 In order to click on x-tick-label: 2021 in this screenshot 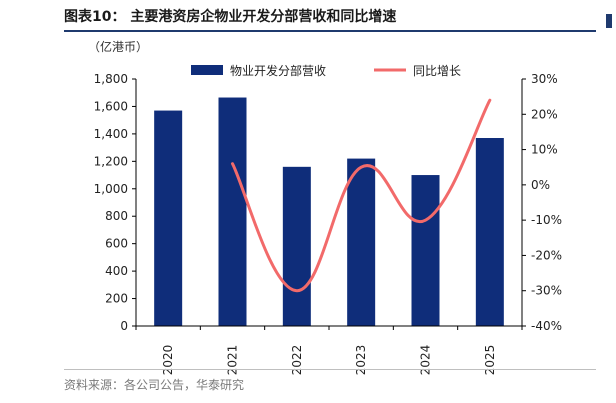, I will do `click(233, 360)`.